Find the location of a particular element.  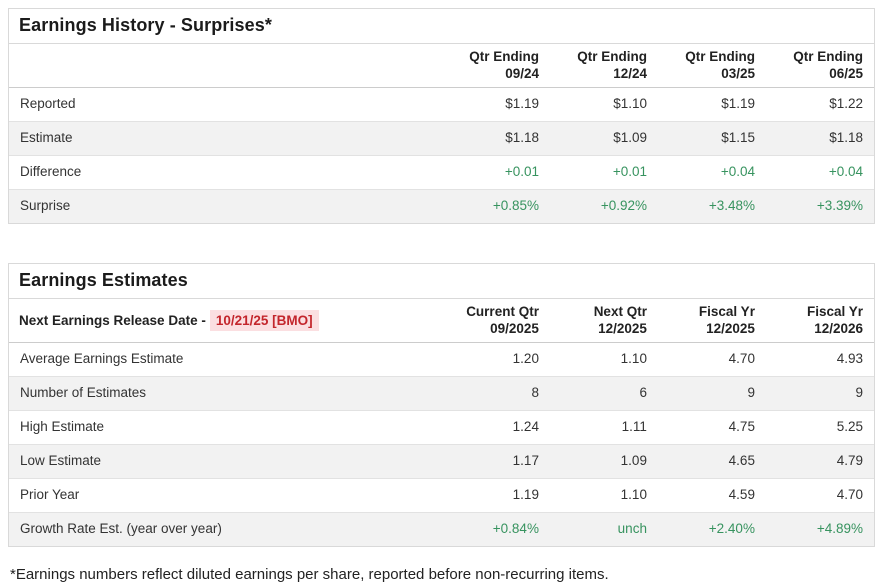

cell-value: $1.15 is located at coordinates (711, 138).